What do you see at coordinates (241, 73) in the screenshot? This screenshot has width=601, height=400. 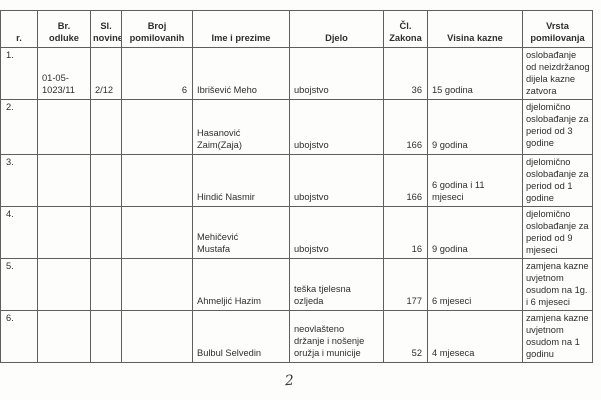 I see `cell-ime-i-prezime: Ibrišević Meho` at bounding box center [241, 73].